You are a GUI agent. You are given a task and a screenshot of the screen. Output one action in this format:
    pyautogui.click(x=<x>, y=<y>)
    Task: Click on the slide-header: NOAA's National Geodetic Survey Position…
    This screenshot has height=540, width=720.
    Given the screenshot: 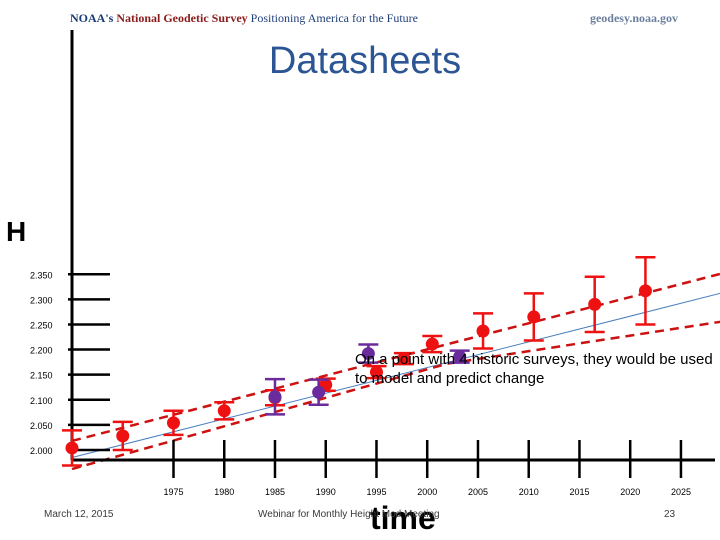 What is the action you would take?
    pyautogui.click(x=360, y=20)
    